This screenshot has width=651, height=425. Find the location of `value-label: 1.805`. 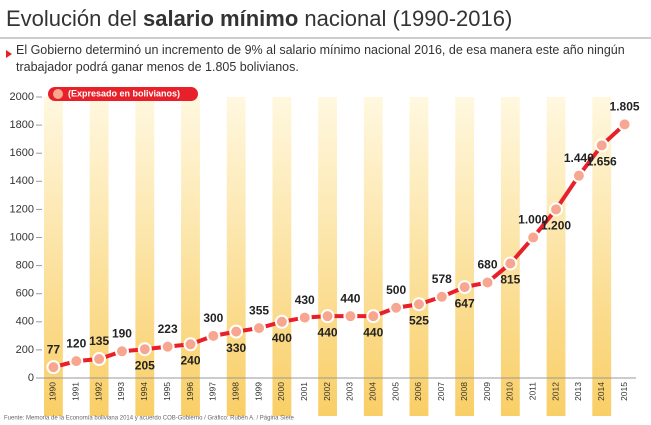

value-label: 1.805 is located at coordinates (625, 107).